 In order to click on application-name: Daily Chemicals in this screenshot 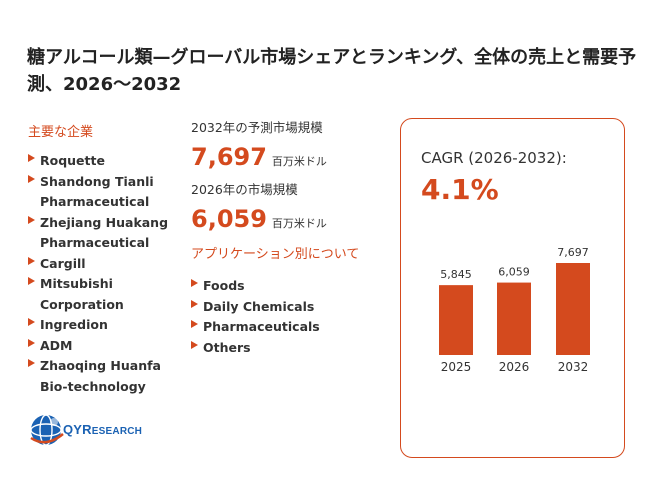, I will do `click(259, 306)`.